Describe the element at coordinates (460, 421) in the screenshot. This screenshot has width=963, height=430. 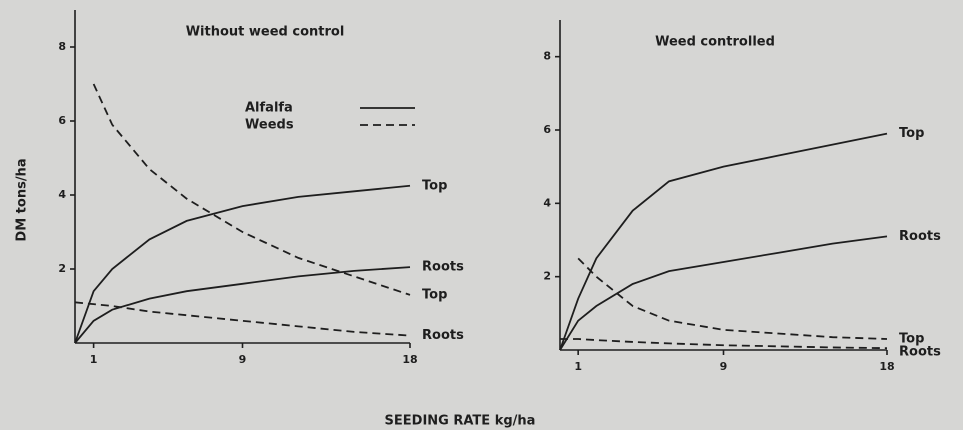
I see `x-axis-label: SEEDING RATE kg/ha` at that location.